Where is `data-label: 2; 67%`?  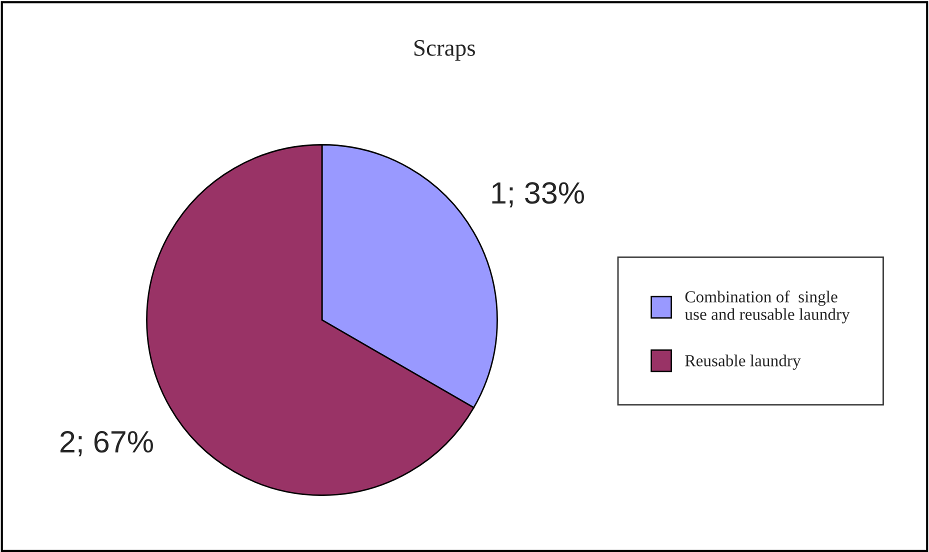
data-label: 2; 67% is located at coordinates (106, 443).